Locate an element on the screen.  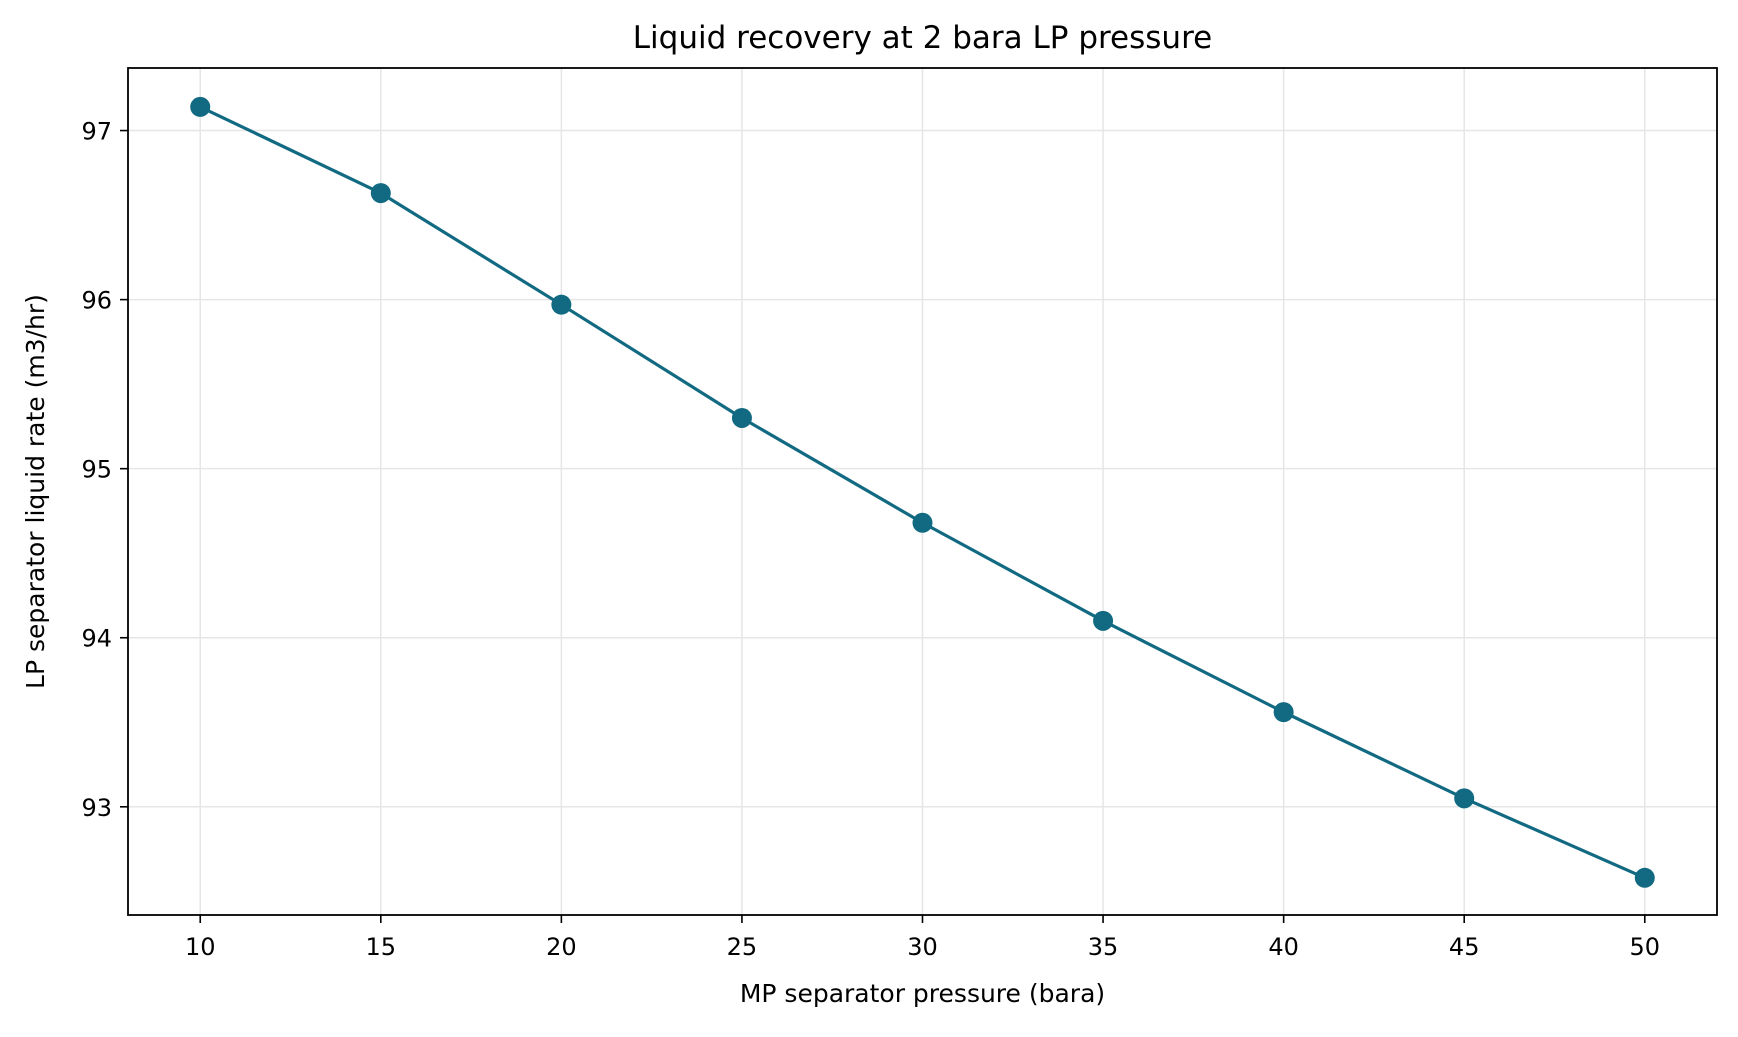
x-tick-label: 45 is located at coordinates (1464, 947).